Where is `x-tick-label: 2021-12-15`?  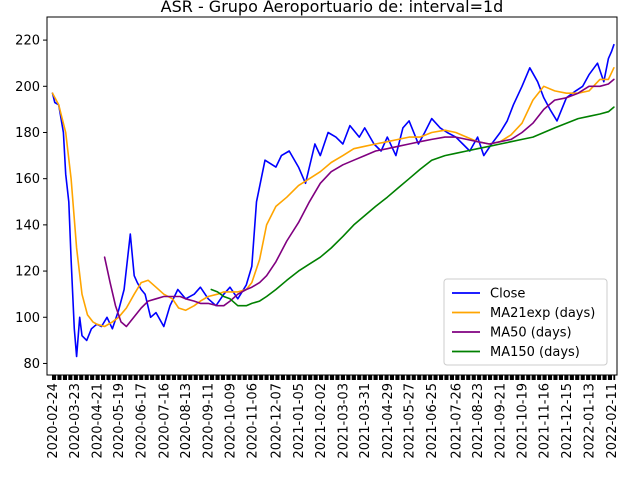
x-tick-label: 2021-12-15 is located at coordinates (567, 421).